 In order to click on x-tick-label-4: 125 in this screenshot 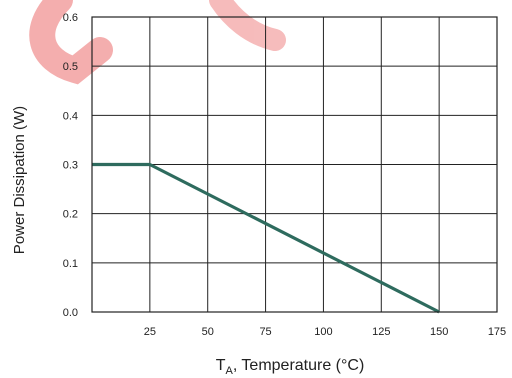, I will do `click(381, 332)`.